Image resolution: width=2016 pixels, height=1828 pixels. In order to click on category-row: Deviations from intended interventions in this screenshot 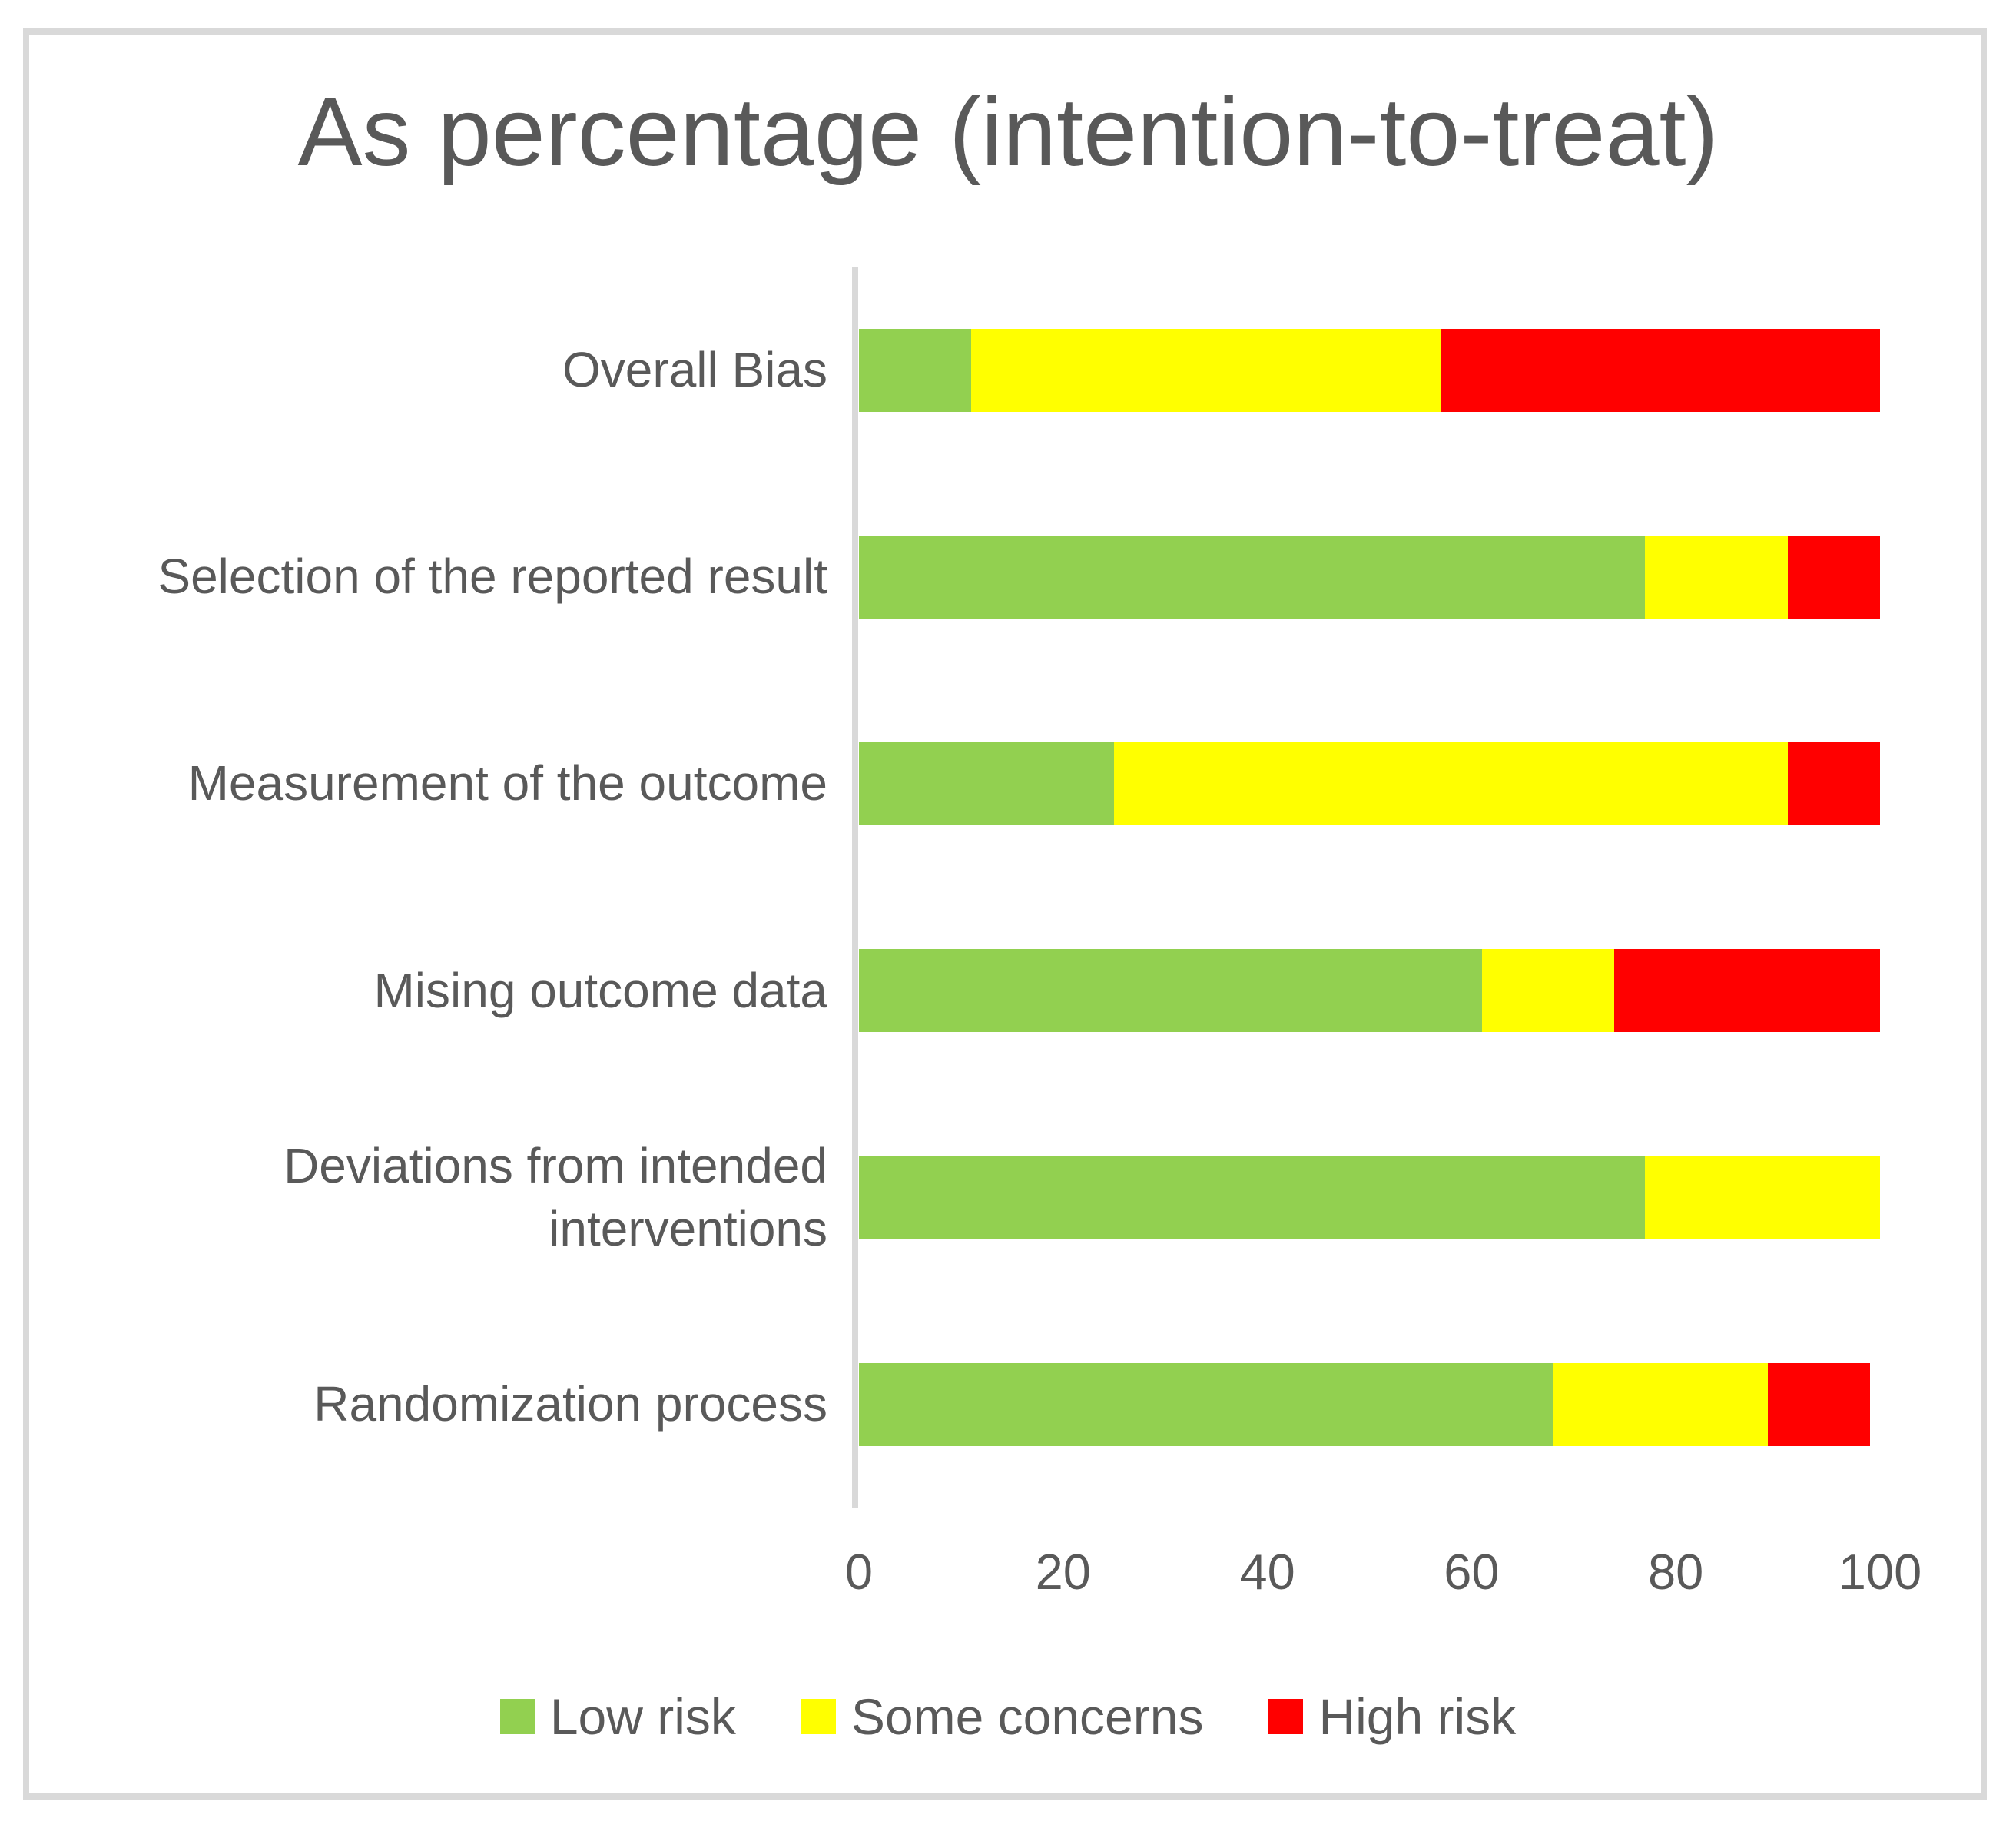, I will do `click(1008, 1197)`.